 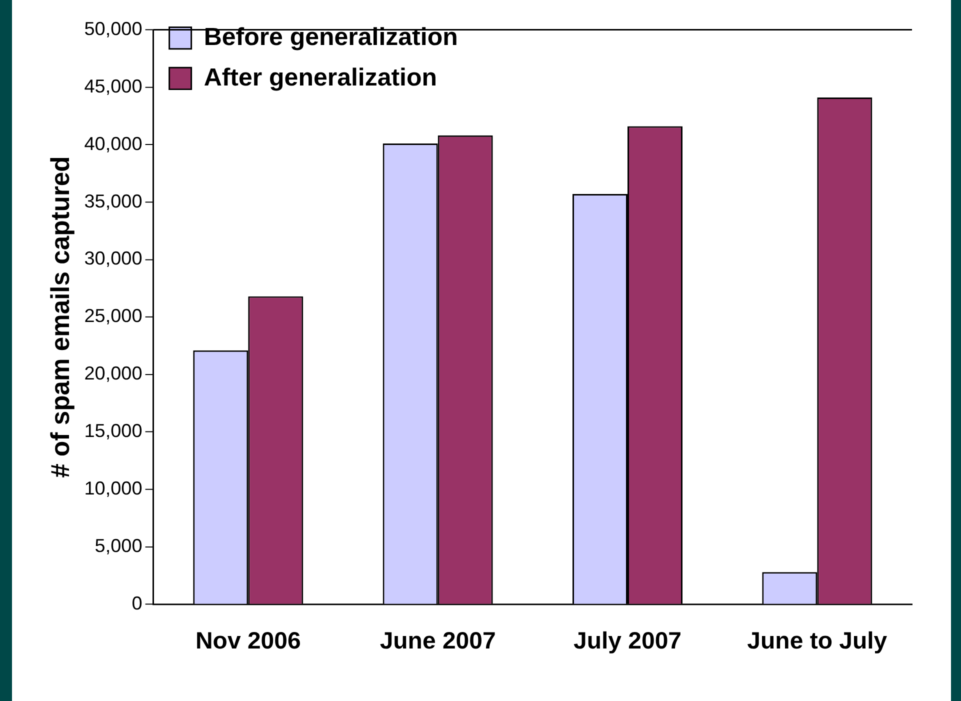 I want to click on x-tick-label: July 2007, so click(x=627, y=641).